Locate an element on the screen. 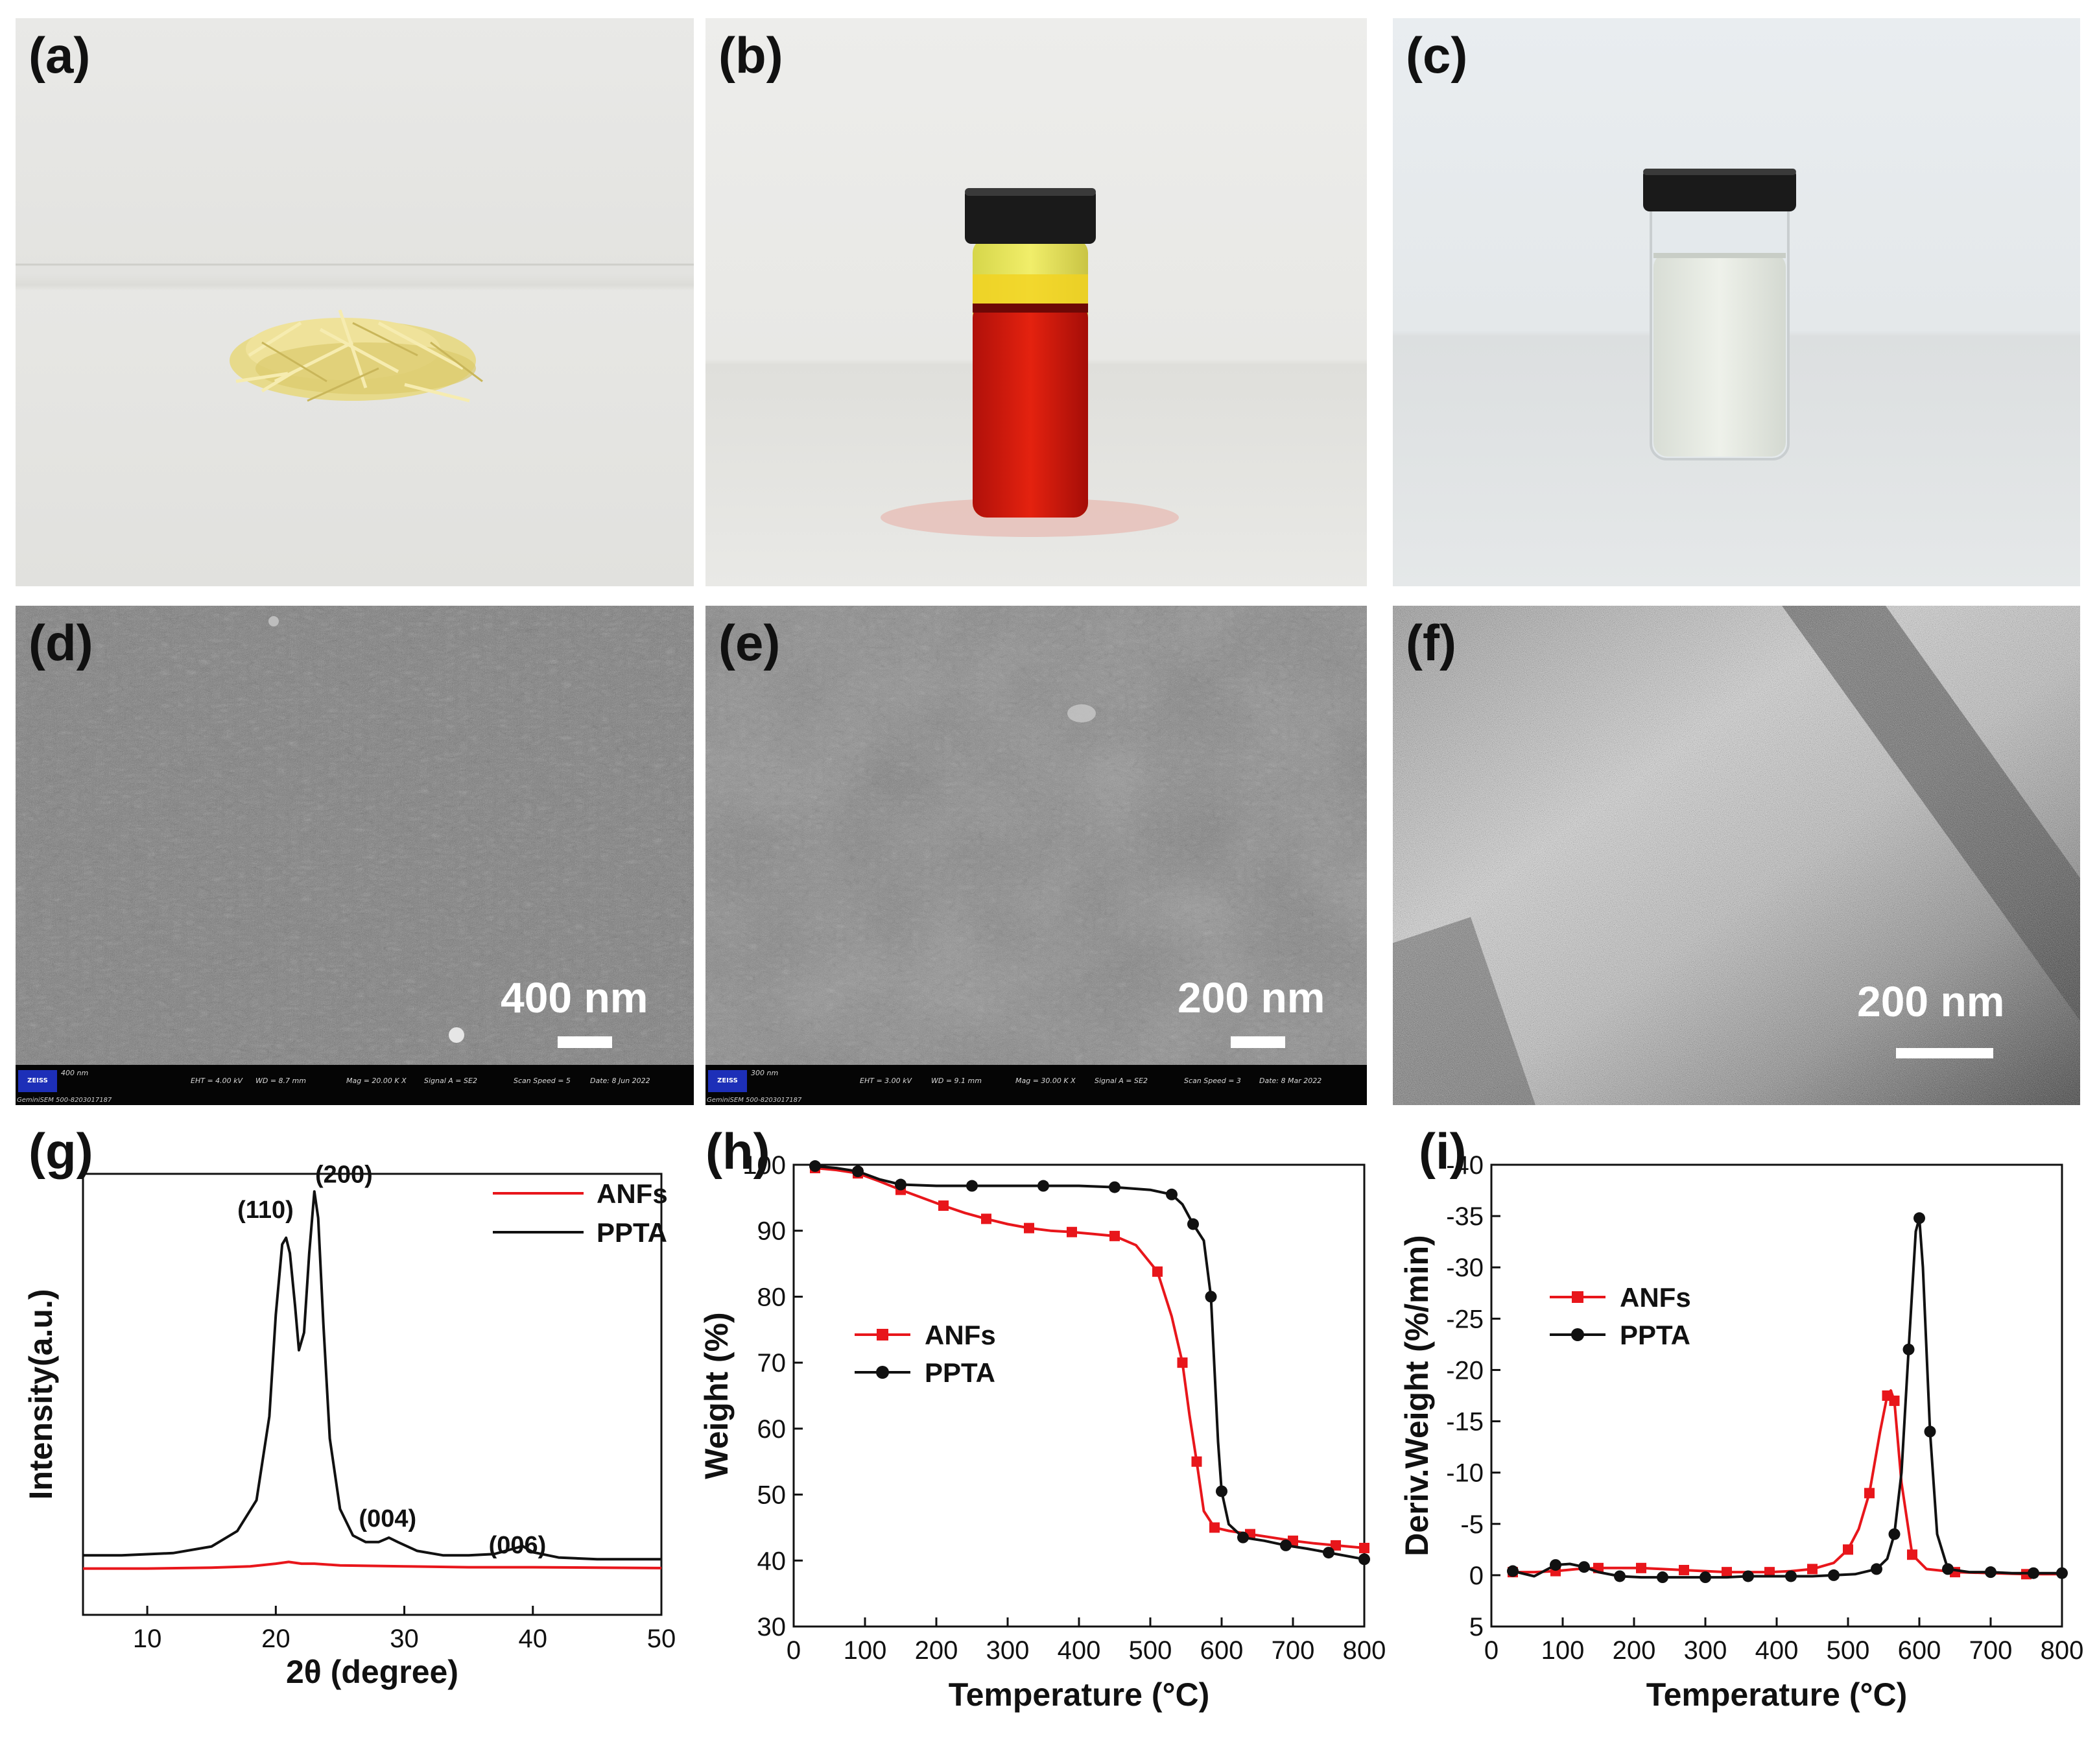  y-tick-label: 80 is located at coordinates (772, 1297).